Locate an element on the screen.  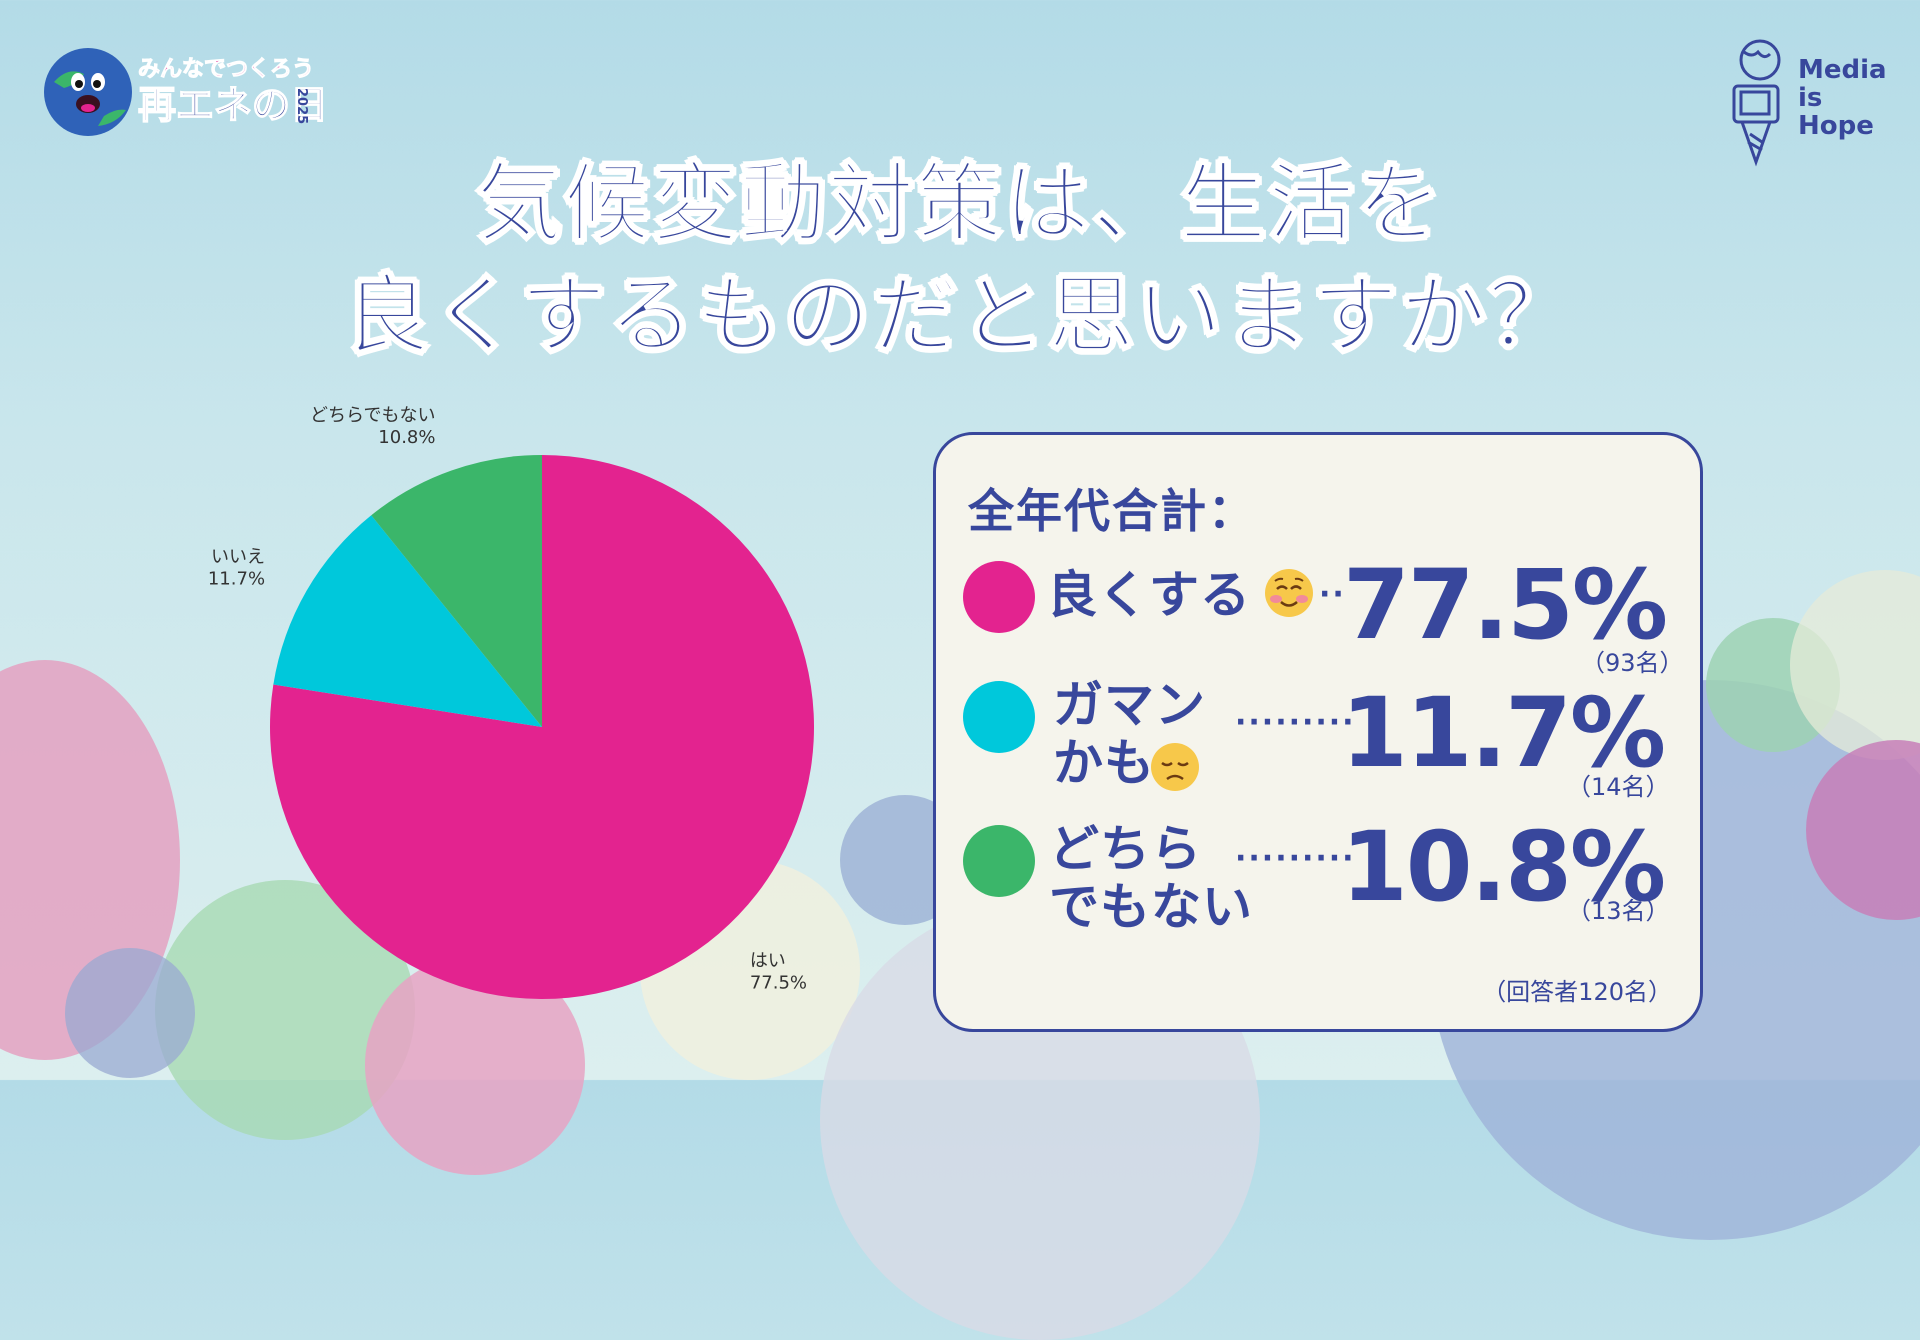
row-percent: 11.7% is located at coordinates (1503, 733).